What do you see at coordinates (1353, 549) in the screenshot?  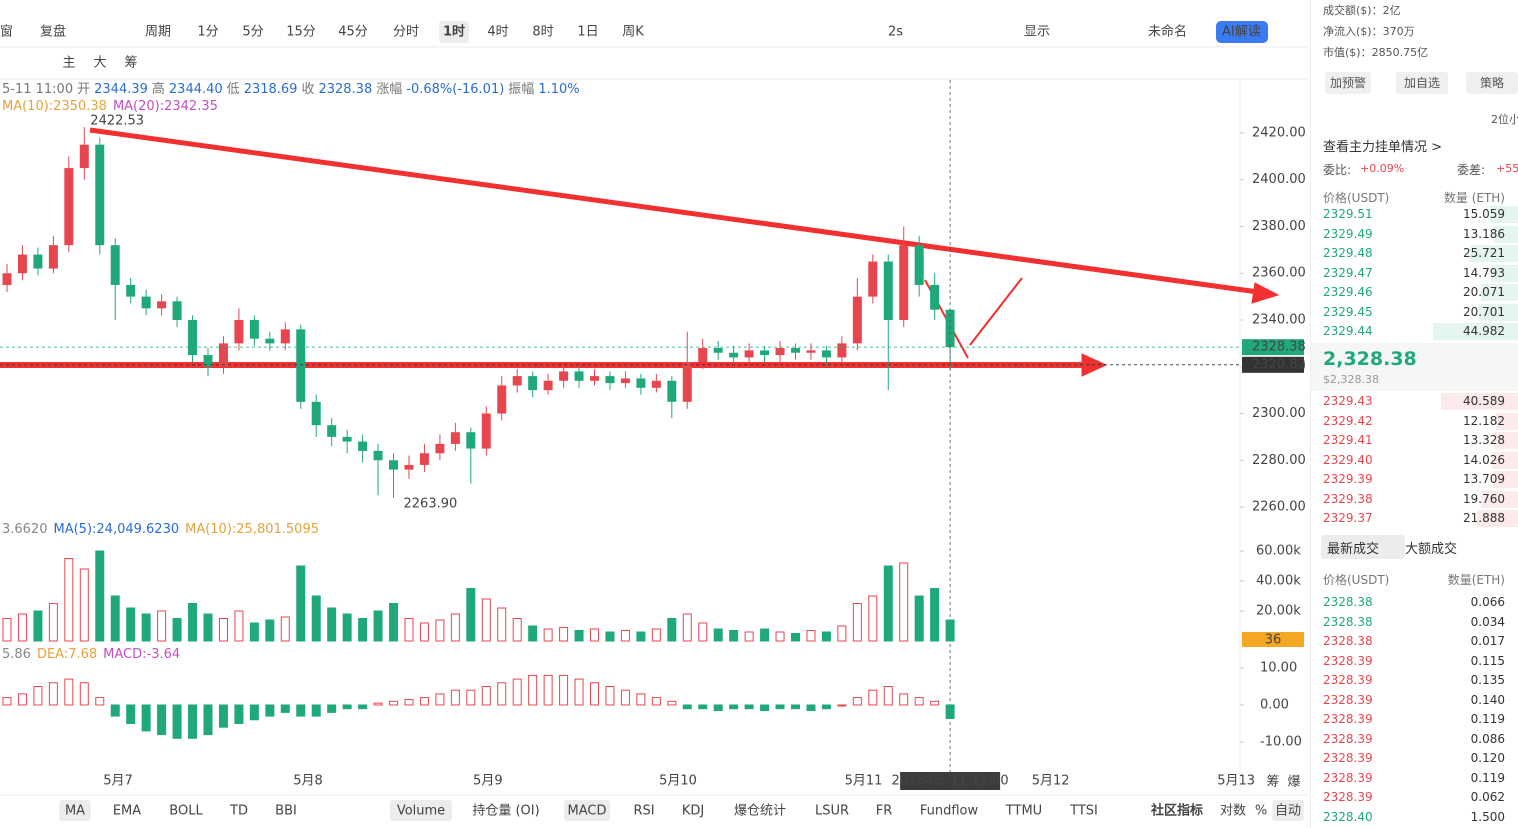 I see `trade-tab: 最新成交` at bounding box center [1353, 549].